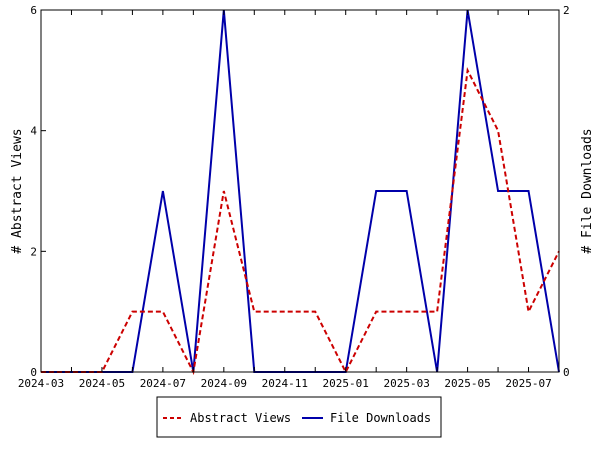 This screenshot has width=600, height=450. What do you see at coordinates (406, 383) in the screenshot?
I see `x-tick-label: 2025-03` at bounding box center [406, 383].